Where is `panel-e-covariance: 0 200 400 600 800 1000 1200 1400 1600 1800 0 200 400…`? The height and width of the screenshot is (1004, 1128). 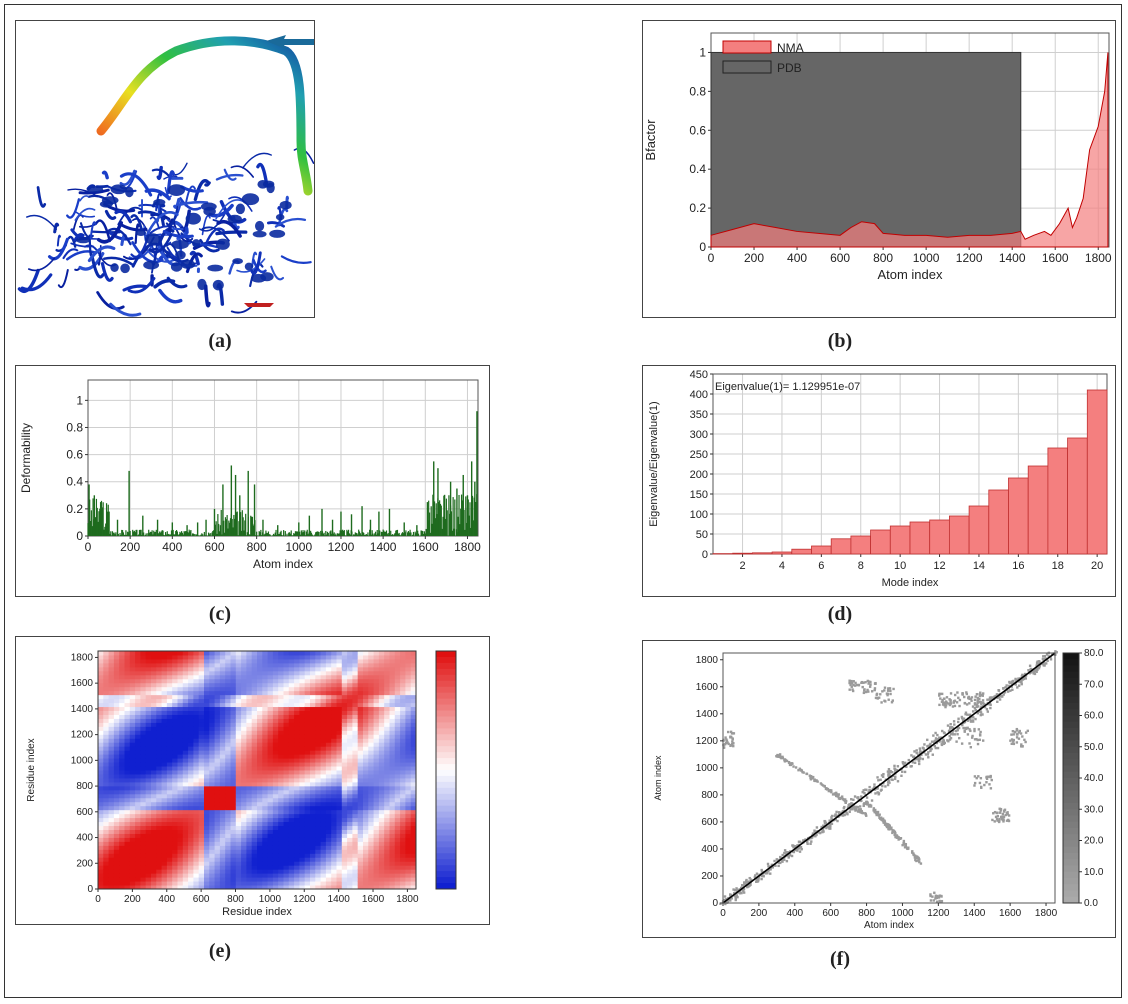
panel-e-covariance: 0 200 400 600 800 1000 1200 1400 1600 1800 0 200 400… is located at coordinates (252, 780).